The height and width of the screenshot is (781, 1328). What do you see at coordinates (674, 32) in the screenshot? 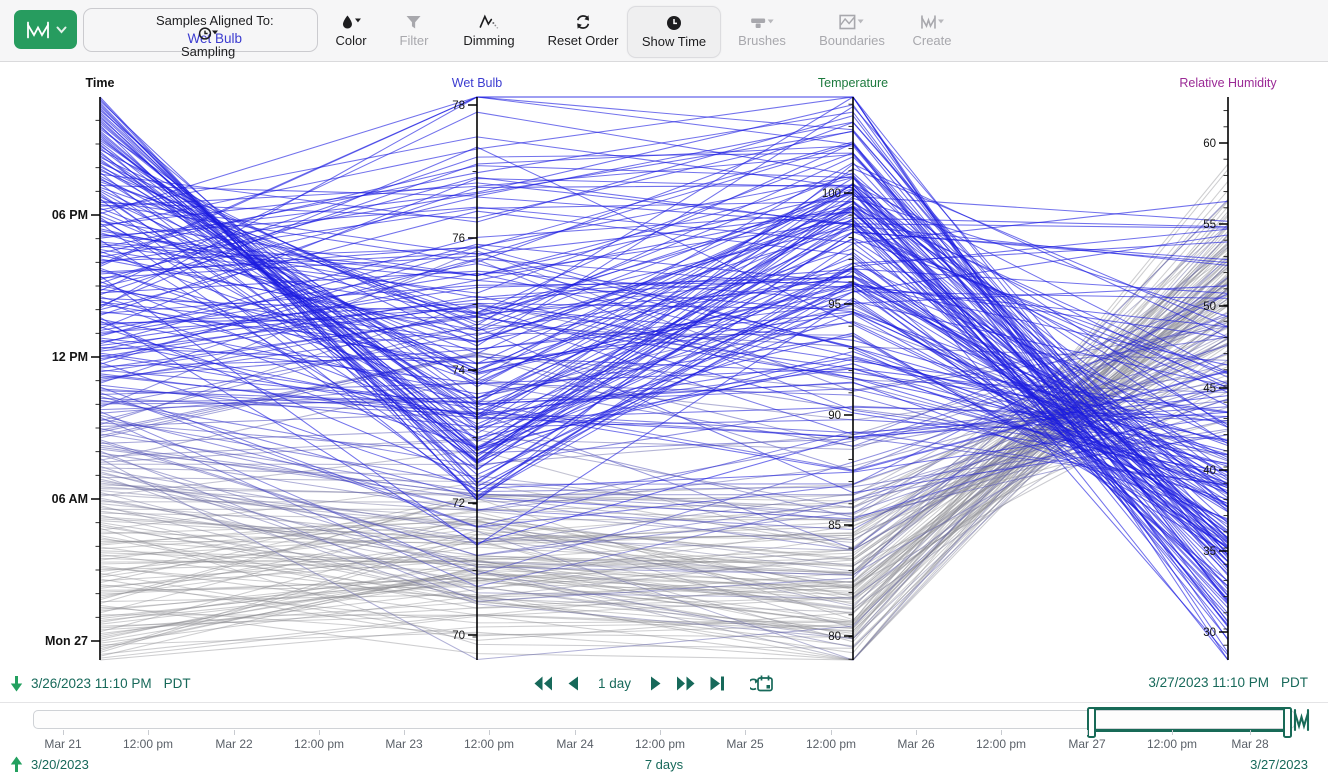
I see `show-time-button: Show Time` at bounding box center [674, 32].